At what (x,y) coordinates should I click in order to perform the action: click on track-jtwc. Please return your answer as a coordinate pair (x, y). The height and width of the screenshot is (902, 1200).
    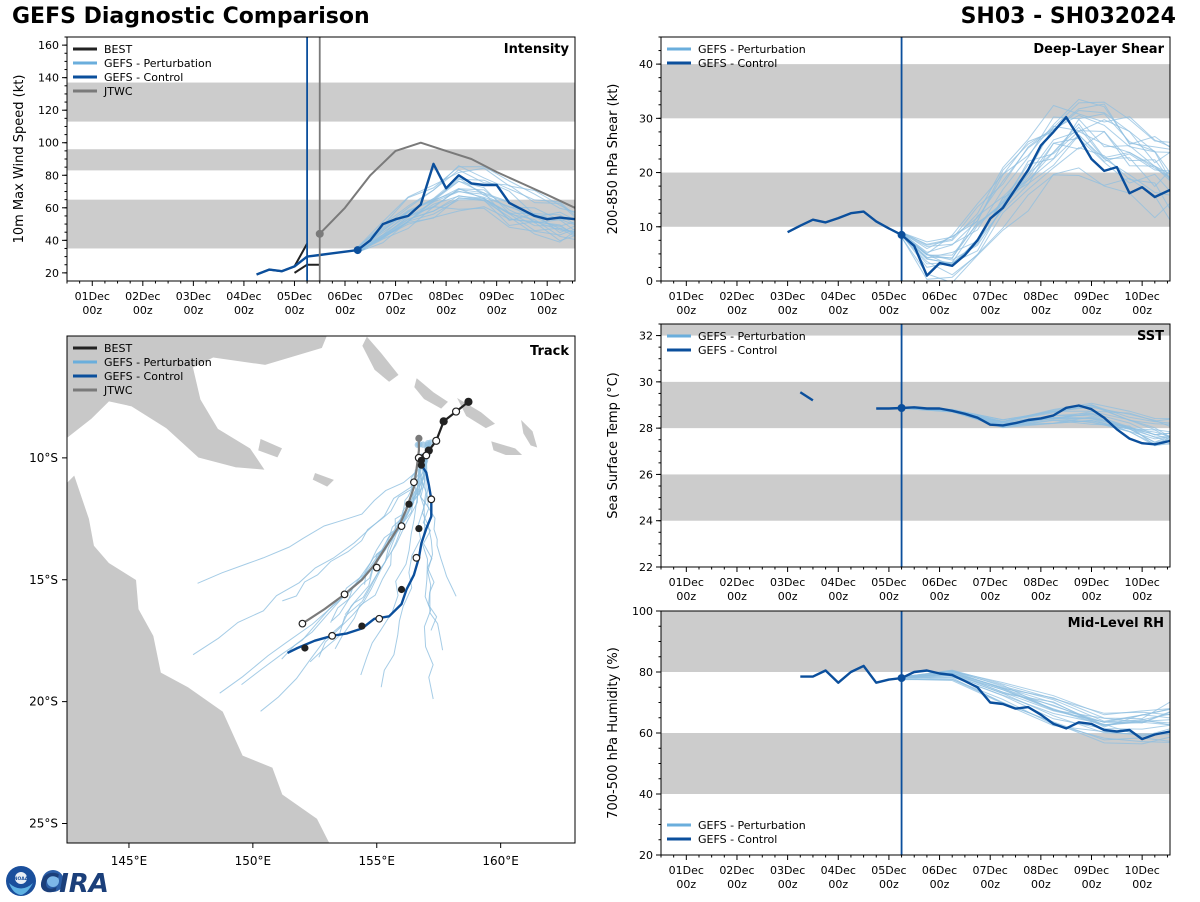
    Looking at the image, I should click on (360, 531).